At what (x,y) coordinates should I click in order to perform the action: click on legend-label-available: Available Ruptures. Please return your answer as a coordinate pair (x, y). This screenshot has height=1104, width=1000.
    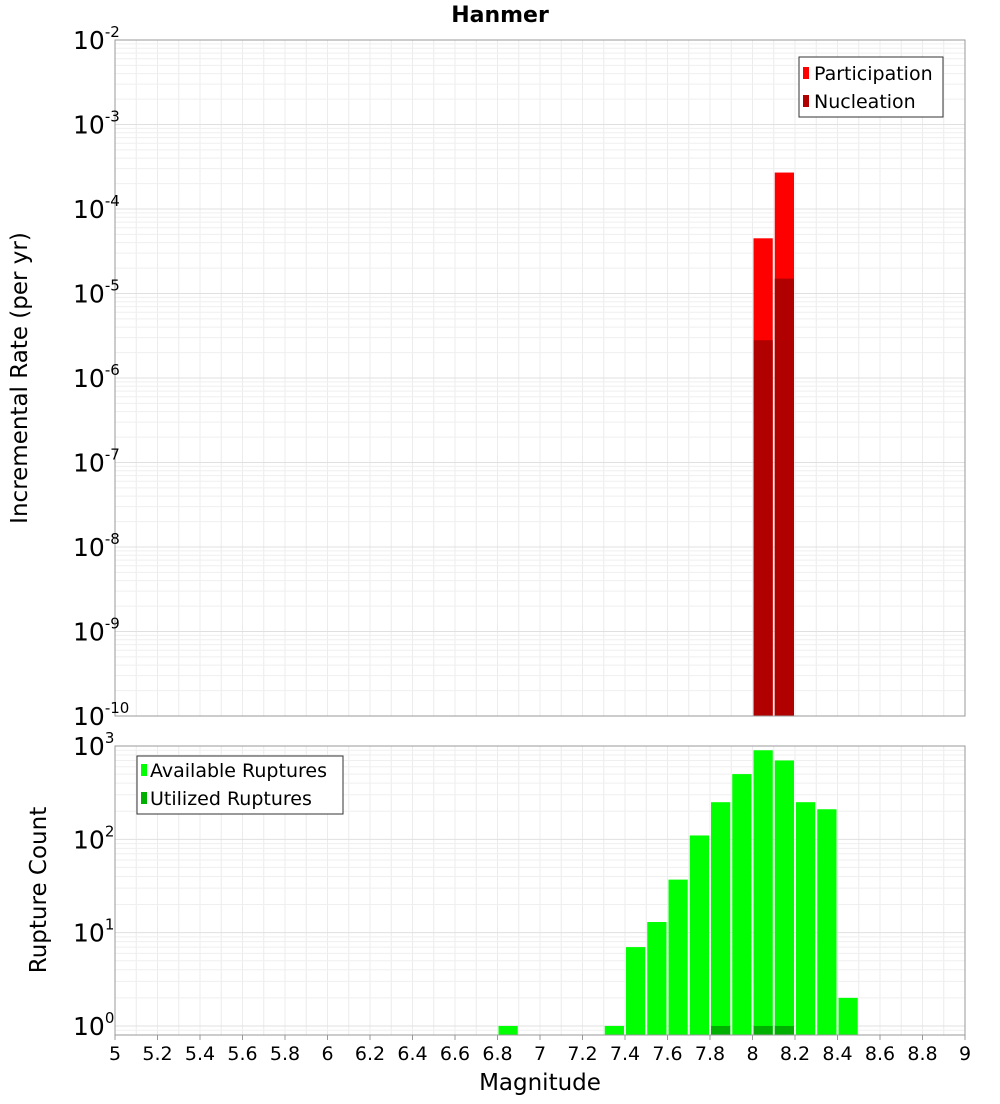
    Looking at the image, I should click on (238, 771).